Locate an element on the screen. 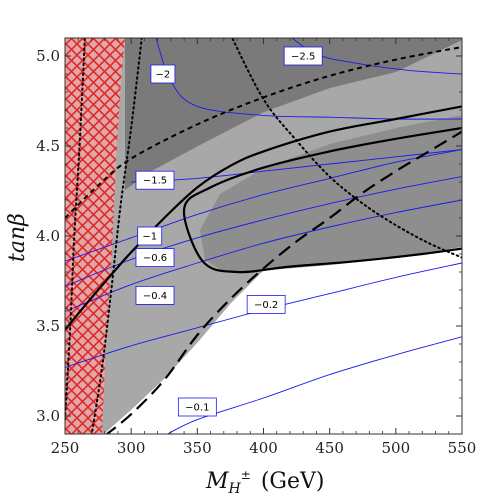 Image resolution: width=500 pixels, height=498 pixels. contour-label-text: −0.1 is located at coordinates (197, 408).